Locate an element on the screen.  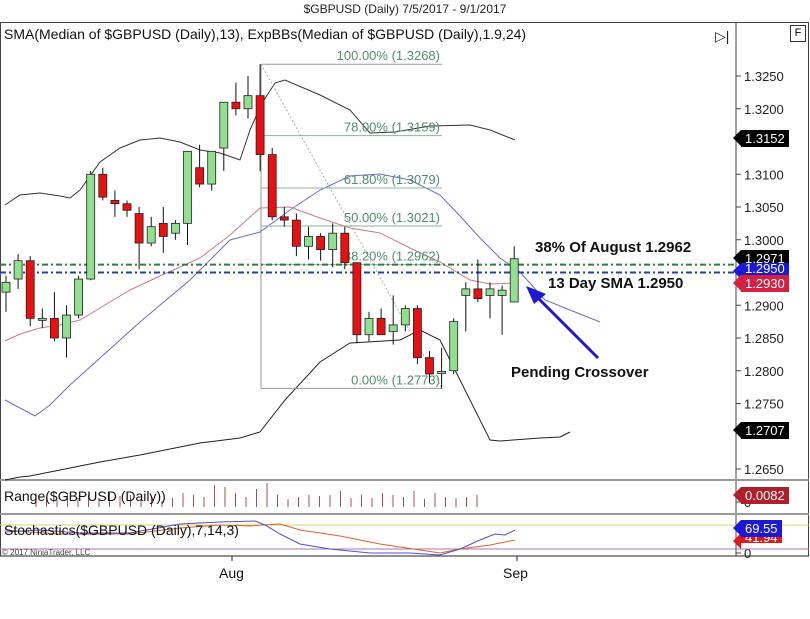
y-tick-label: 1.3050 is located at coordinates (764, 207).